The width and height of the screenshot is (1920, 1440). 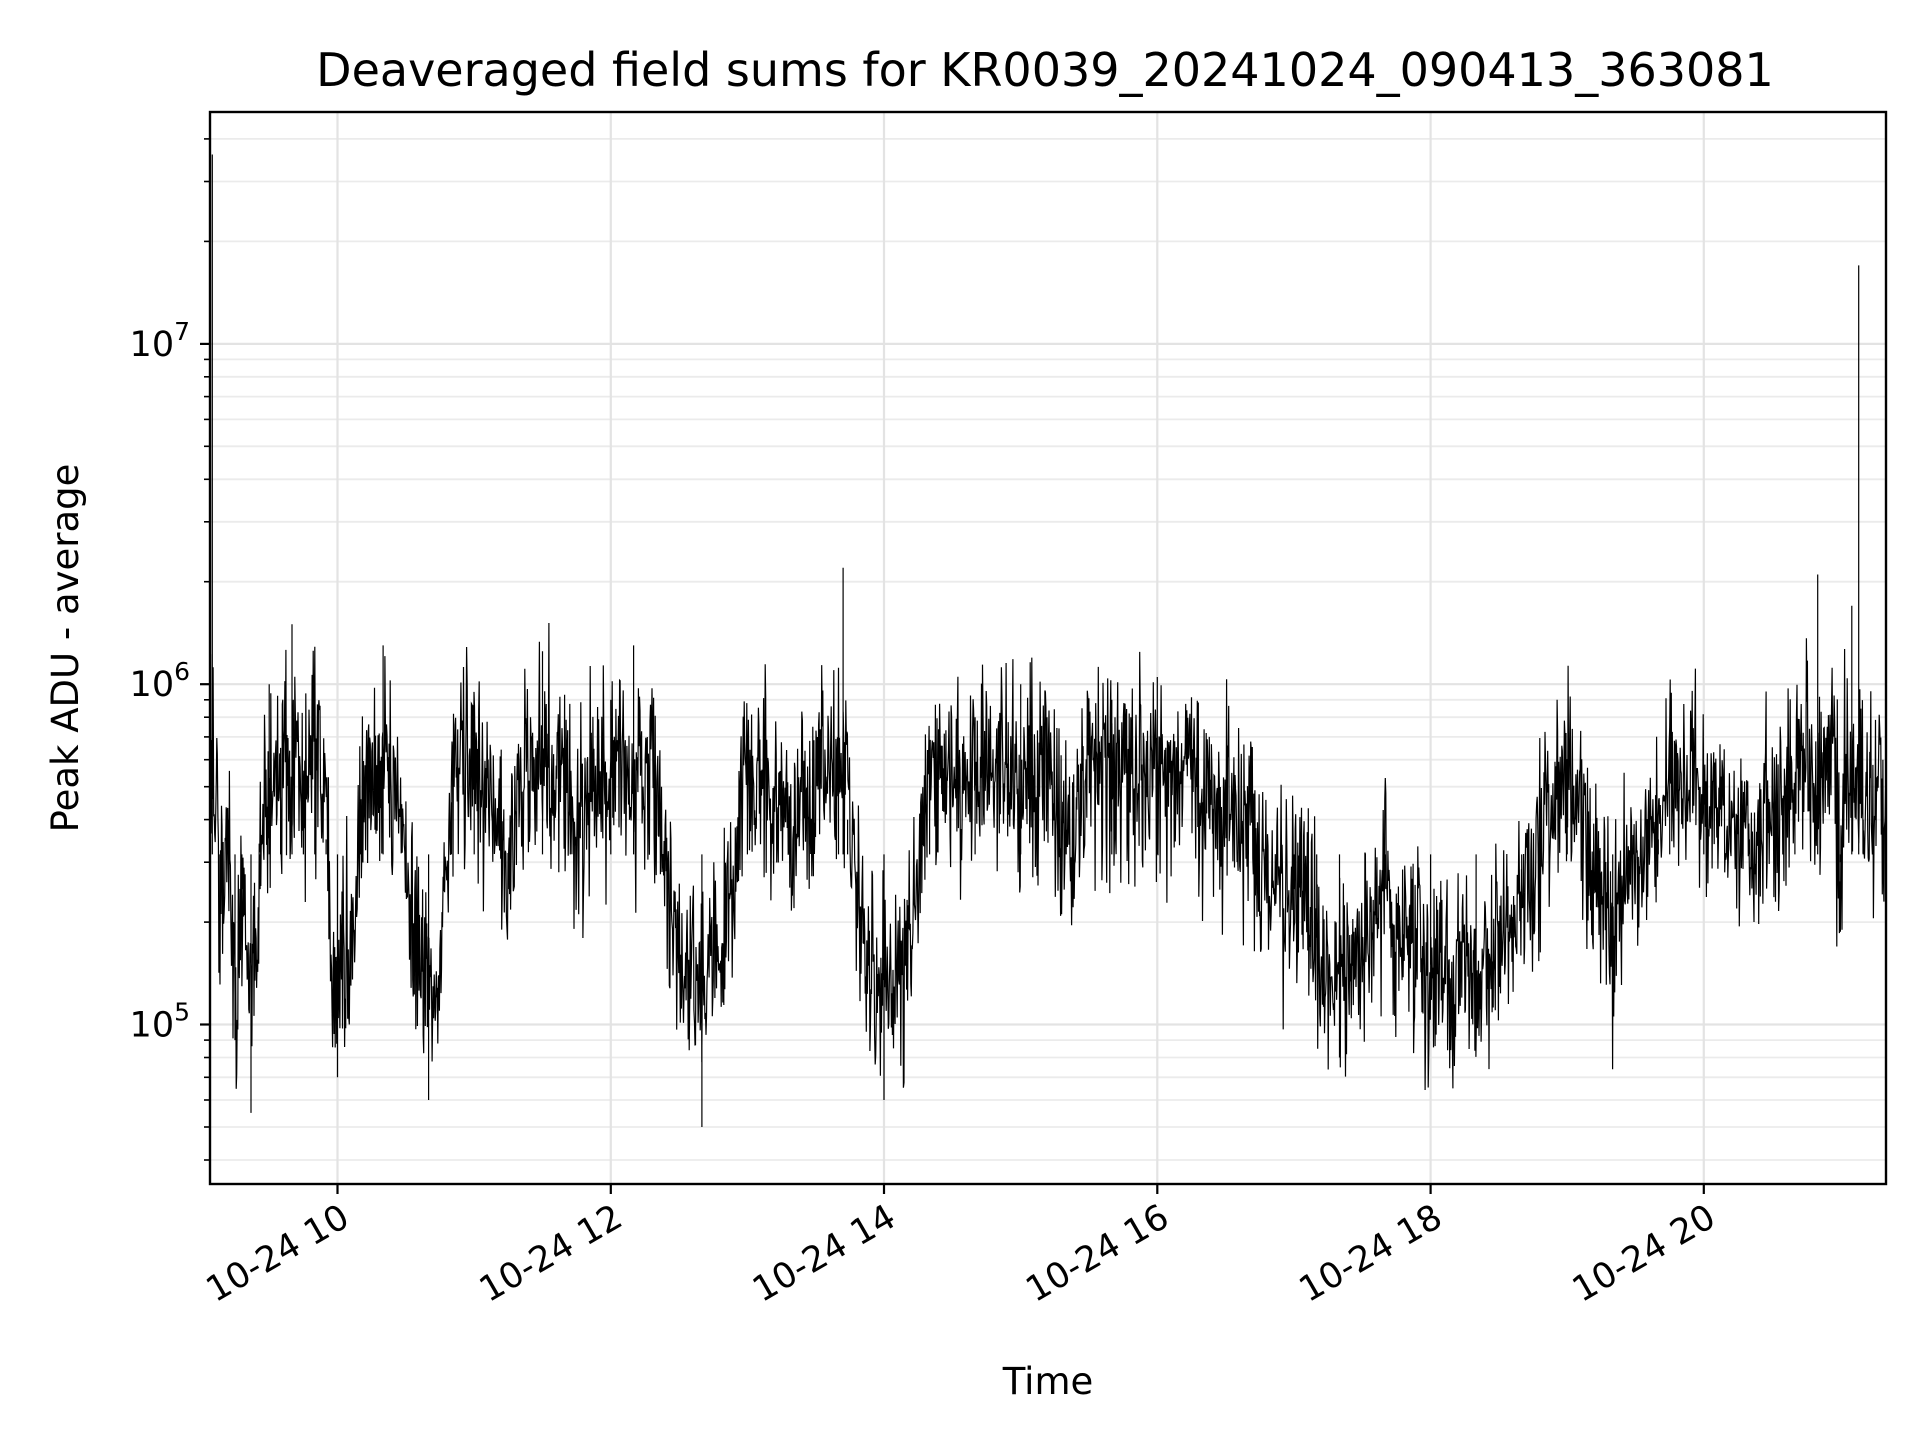 What do you see at coordinates (65, 648) in the screenshot?
I see `y-axis-label: Peak ADU - average` at bounding box center [65, 648].